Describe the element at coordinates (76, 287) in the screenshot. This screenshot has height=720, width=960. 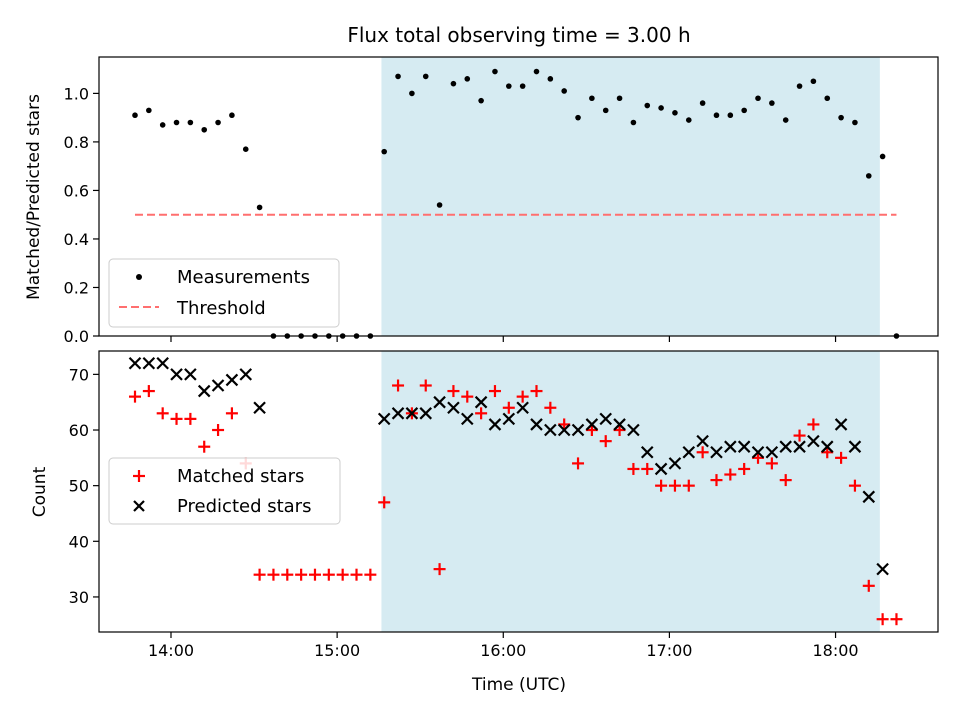
I see `top-y-tick-label: 0.2` at that location.